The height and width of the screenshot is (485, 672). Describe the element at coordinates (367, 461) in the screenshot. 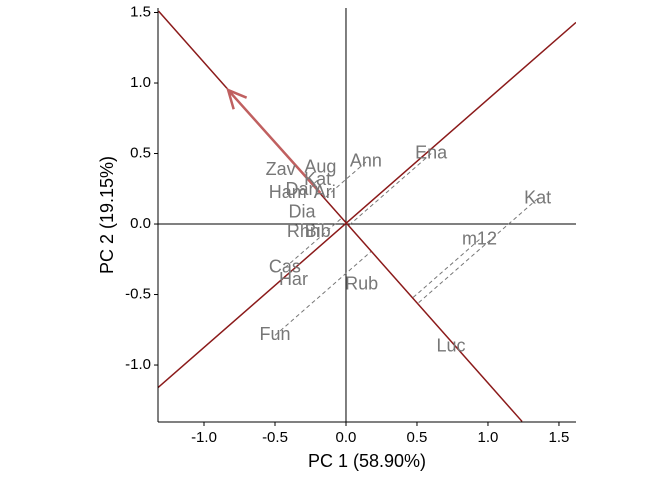

I see `x-axis-title: PC 1 (58.90%)` at that location.